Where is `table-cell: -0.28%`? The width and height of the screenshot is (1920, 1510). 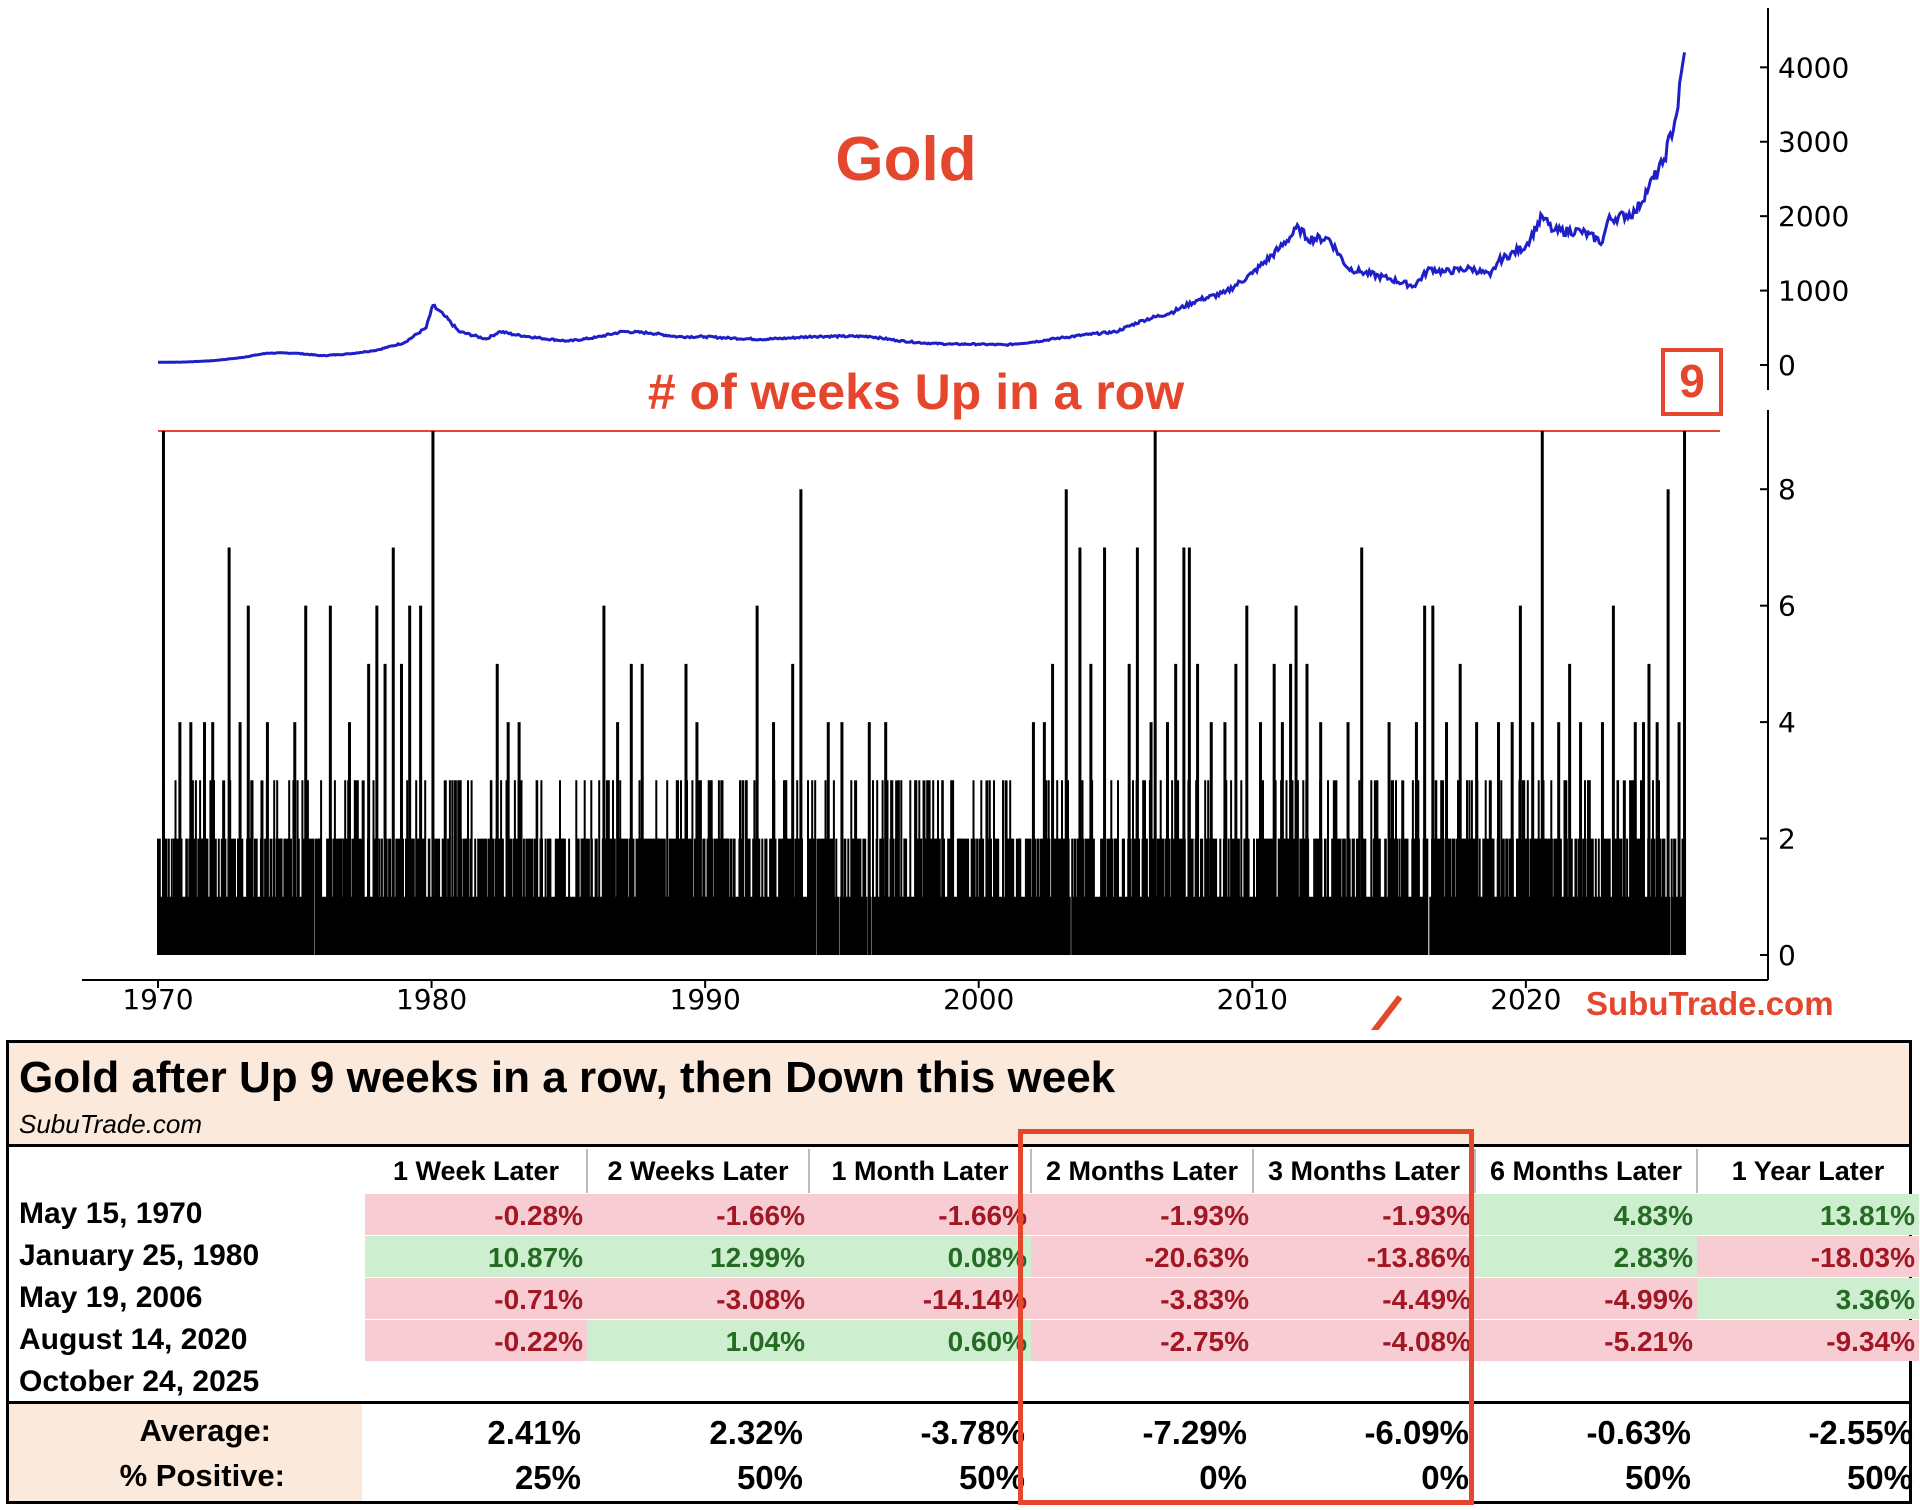 table-cell: -0.28% is located at coordinates (476, 1214).